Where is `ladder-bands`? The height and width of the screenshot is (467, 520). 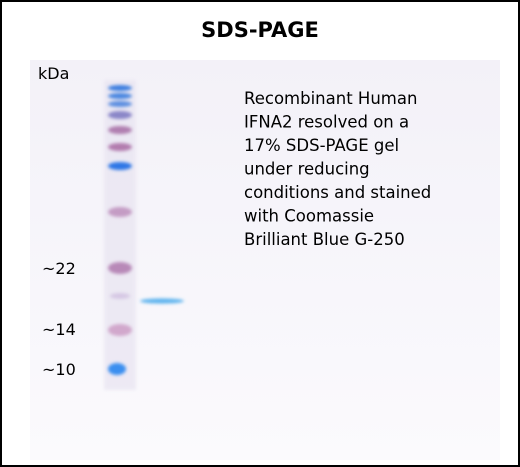 ladder-bands is located at coordinates (120, 230).